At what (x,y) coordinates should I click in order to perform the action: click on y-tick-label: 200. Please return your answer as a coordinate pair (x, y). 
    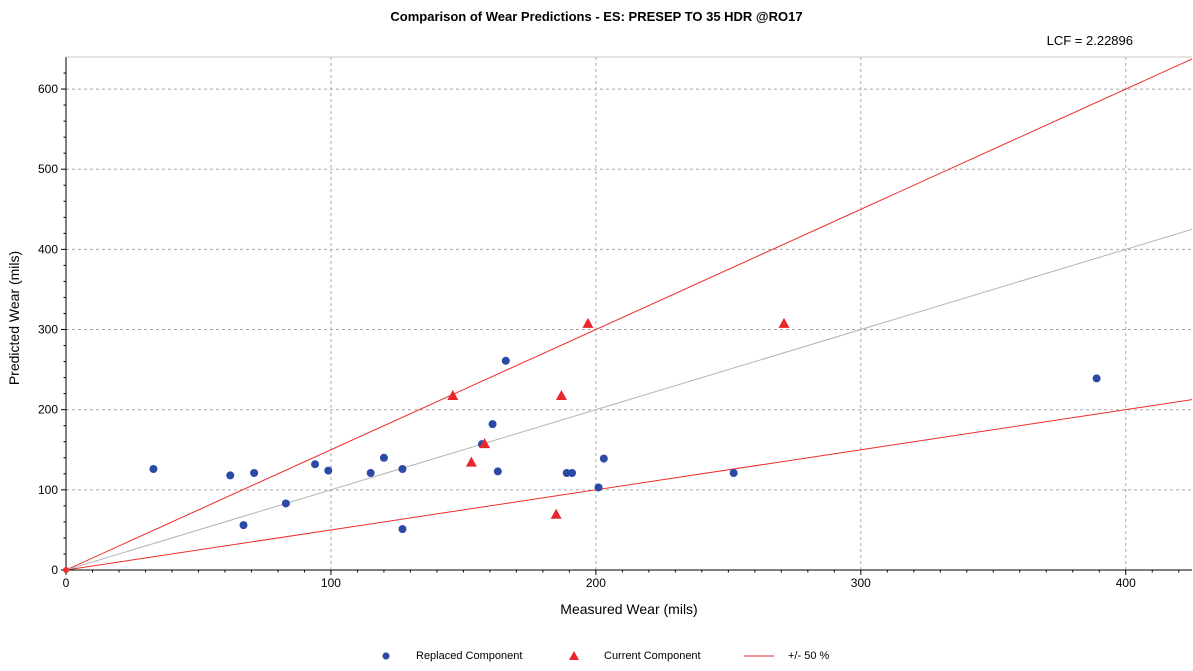
    Looking at the image, I should click on (48, 410).